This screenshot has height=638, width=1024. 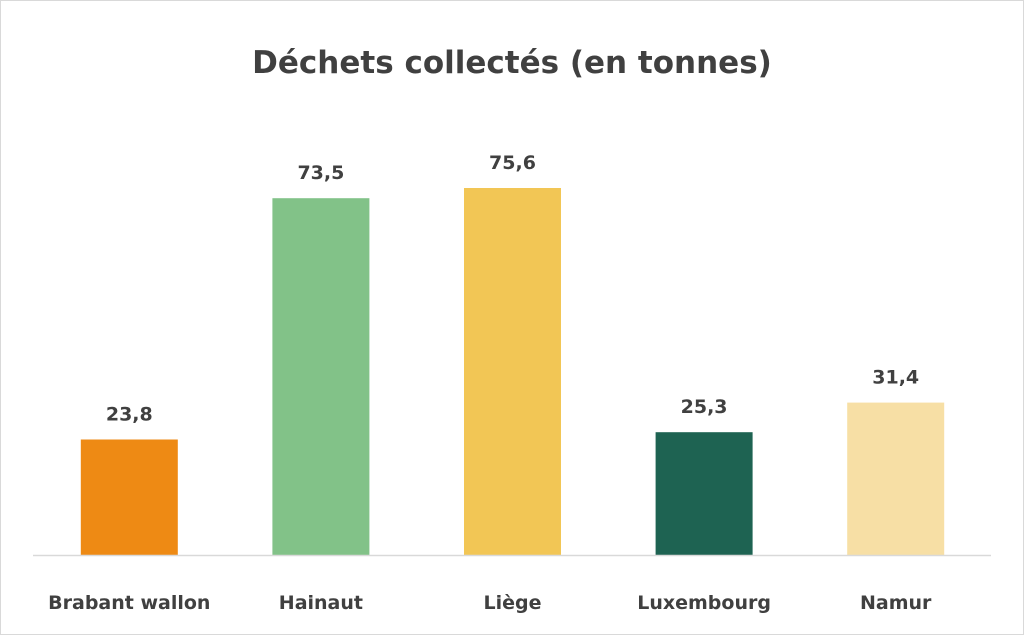 What do you see at coordinates (704, 407) in the screenshot?
I see `data-label: 25,3` at bounding box center [704, 407].